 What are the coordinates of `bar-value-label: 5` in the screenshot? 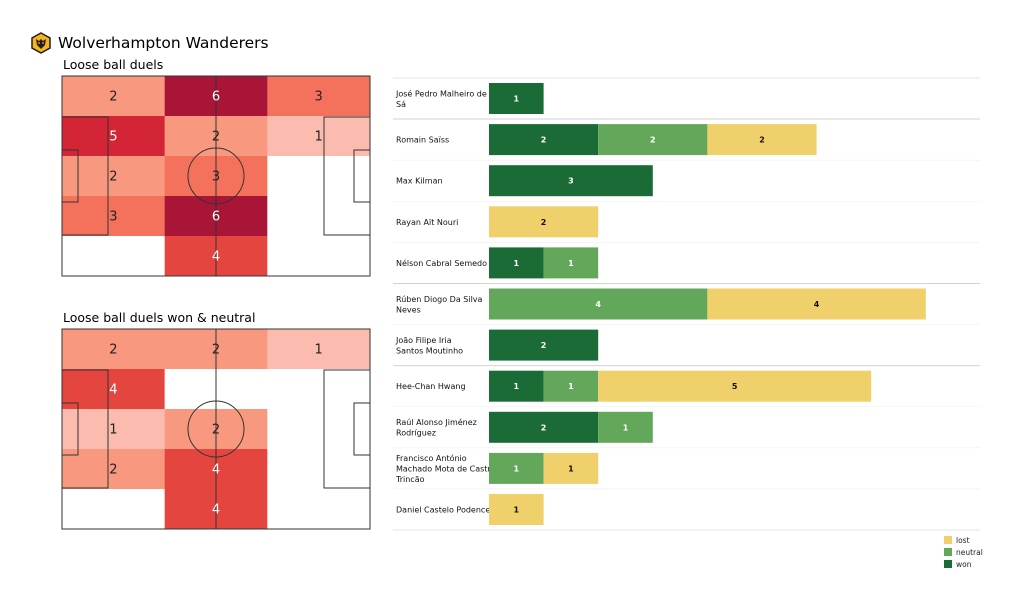 It's located at (735, 386).